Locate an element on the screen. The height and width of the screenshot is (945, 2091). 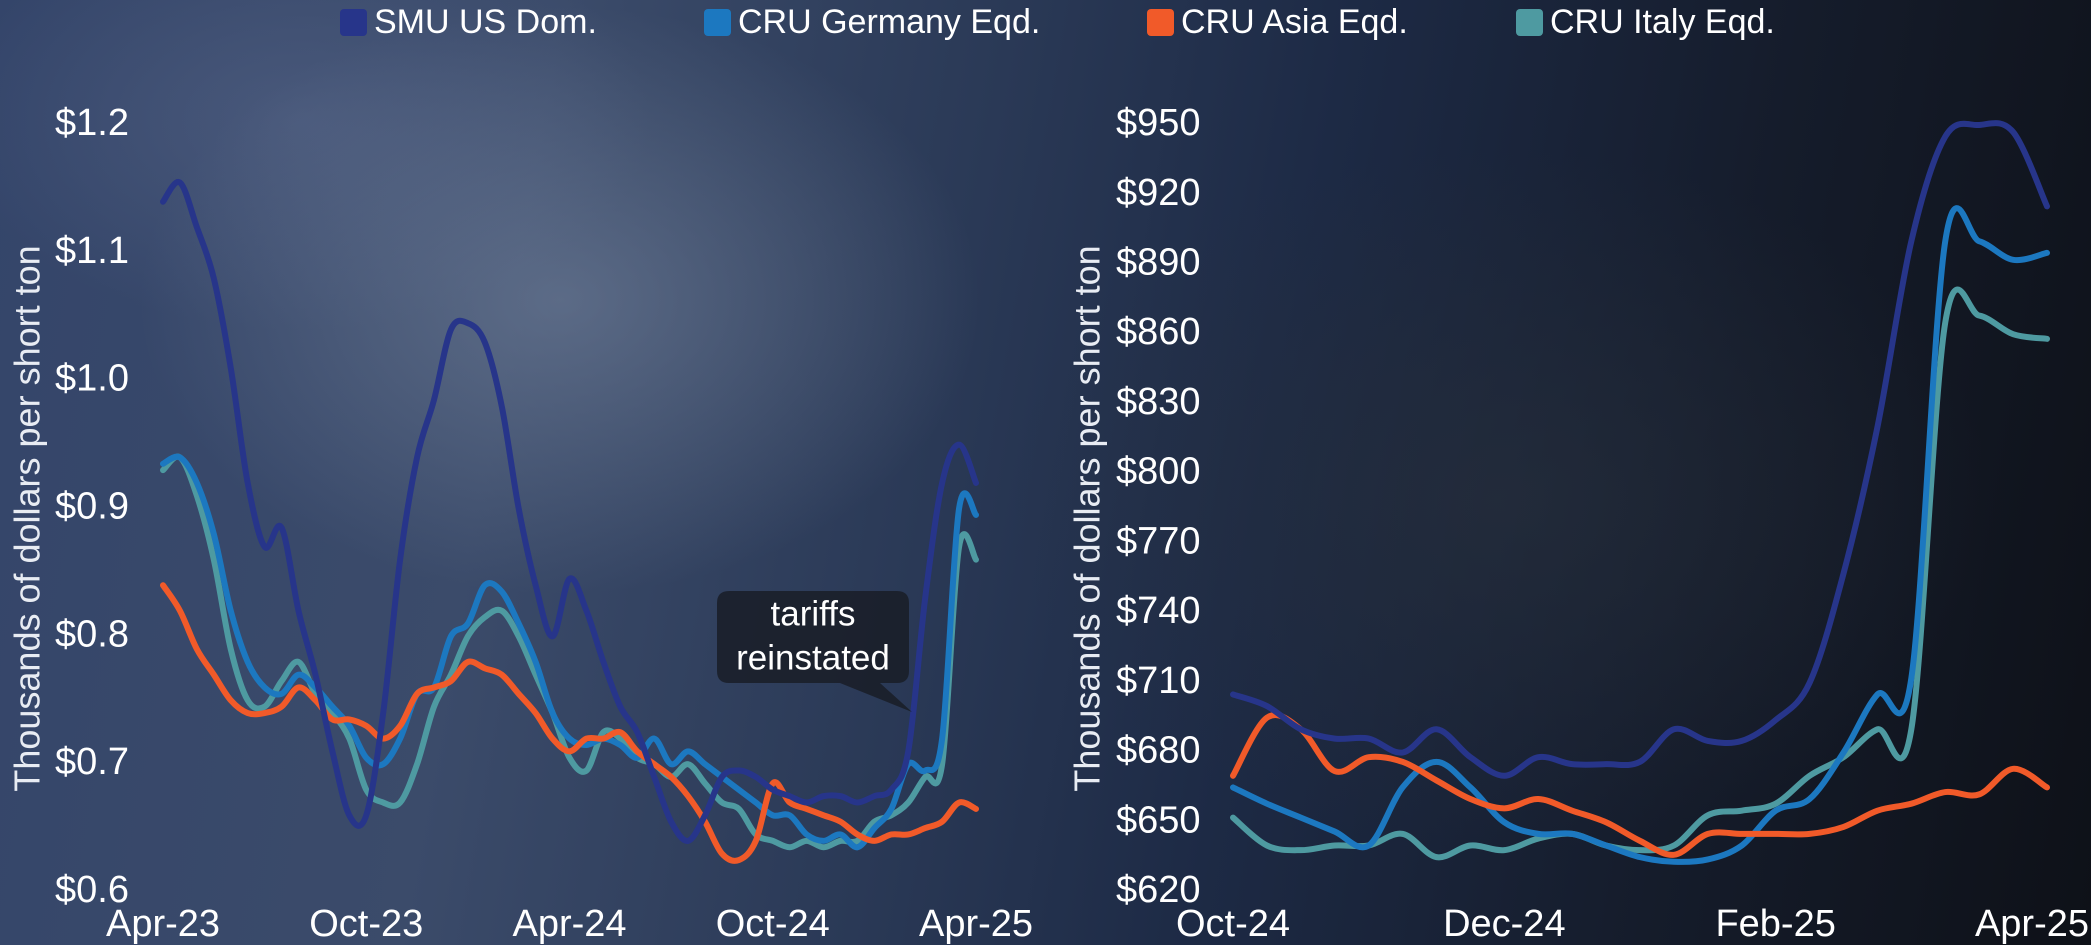
x-tick-label: Dec-24 is located at coordinates (1504, 924).